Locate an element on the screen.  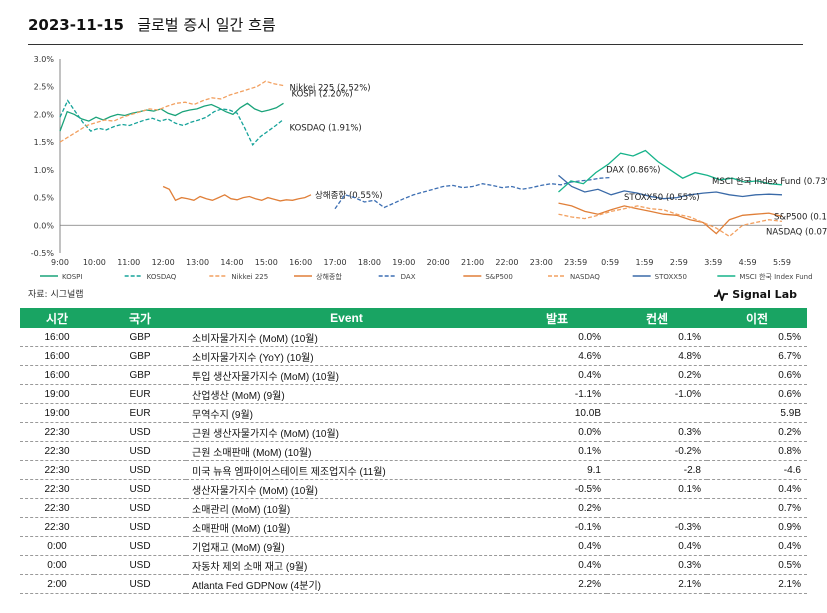
x-tick-label: 19:00 is located at coordinates (403, 262).